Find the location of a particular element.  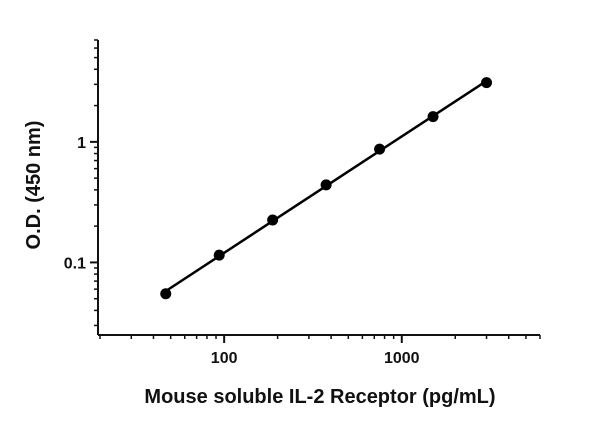

x-tick-label: 100 is located at coordinates (224, 358).